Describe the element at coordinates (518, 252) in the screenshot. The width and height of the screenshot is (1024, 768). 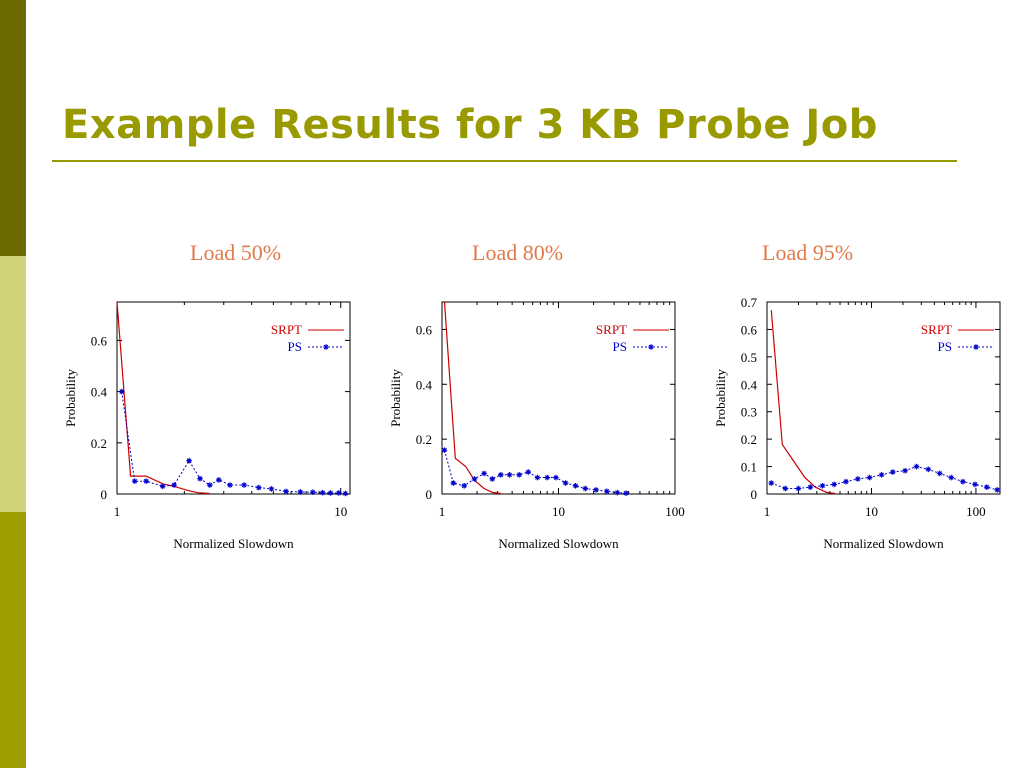
I see `panel-label-load-80: Load 80%` at that location.